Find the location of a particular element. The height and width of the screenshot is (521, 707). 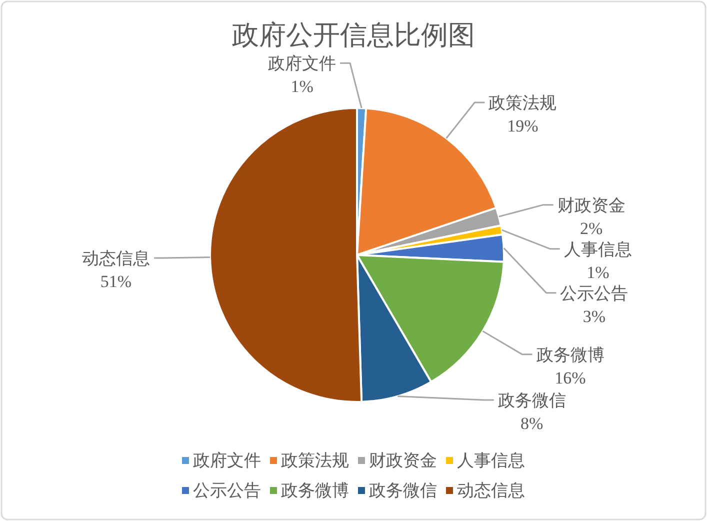

legend-label: 政策法规 is located at coordinates (315, 460).